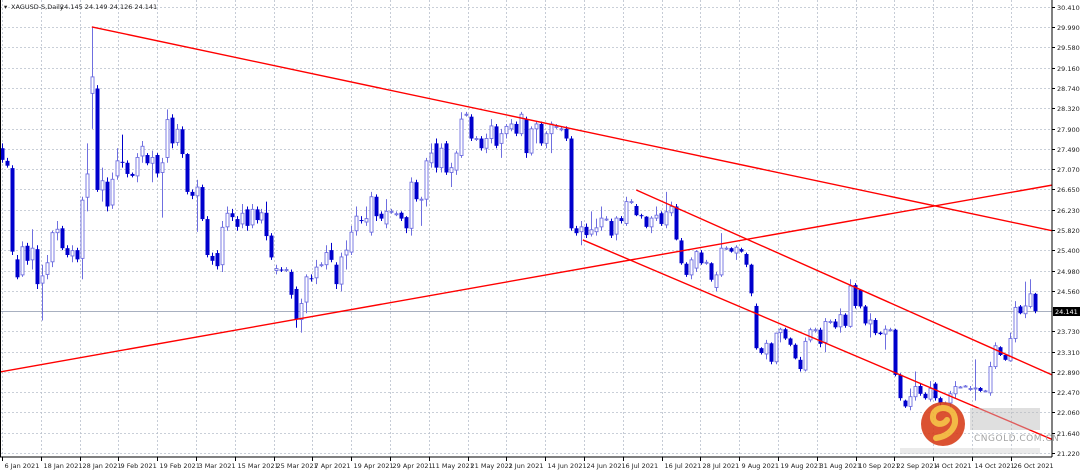  Describe the element at coordinates (1068, 393) in the screenshot. I see `price-tick-label: 22.470` at that location.